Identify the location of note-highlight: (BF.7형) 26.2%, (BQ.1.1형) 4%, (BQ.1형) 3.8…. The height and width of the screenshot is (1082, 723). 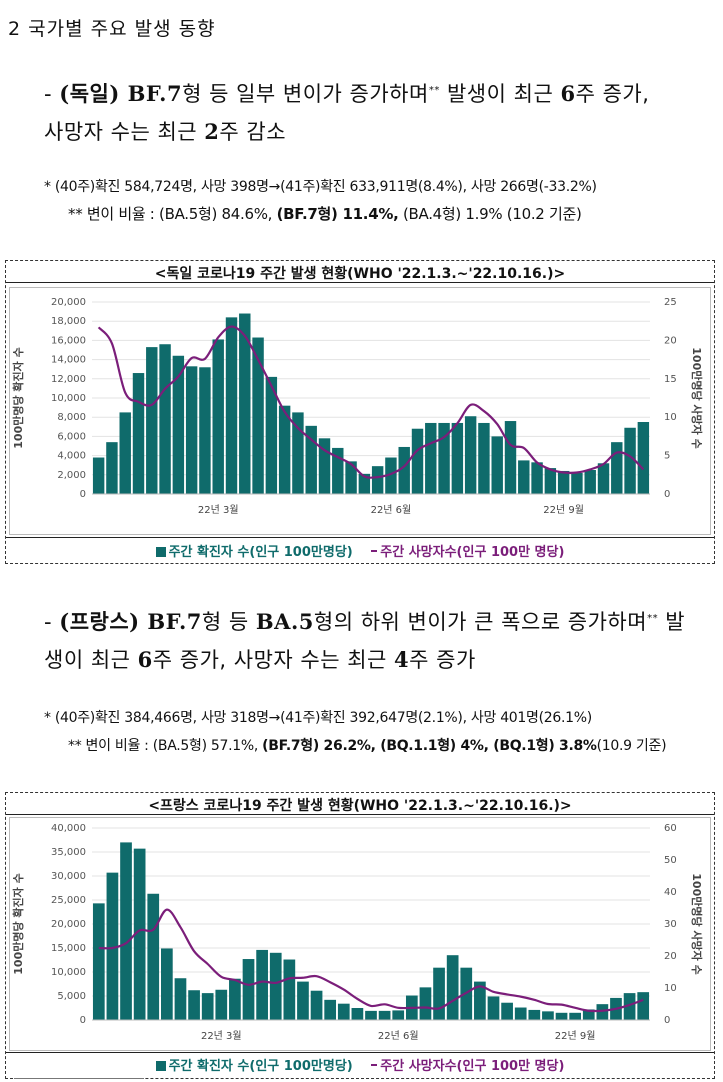
(429, 746).